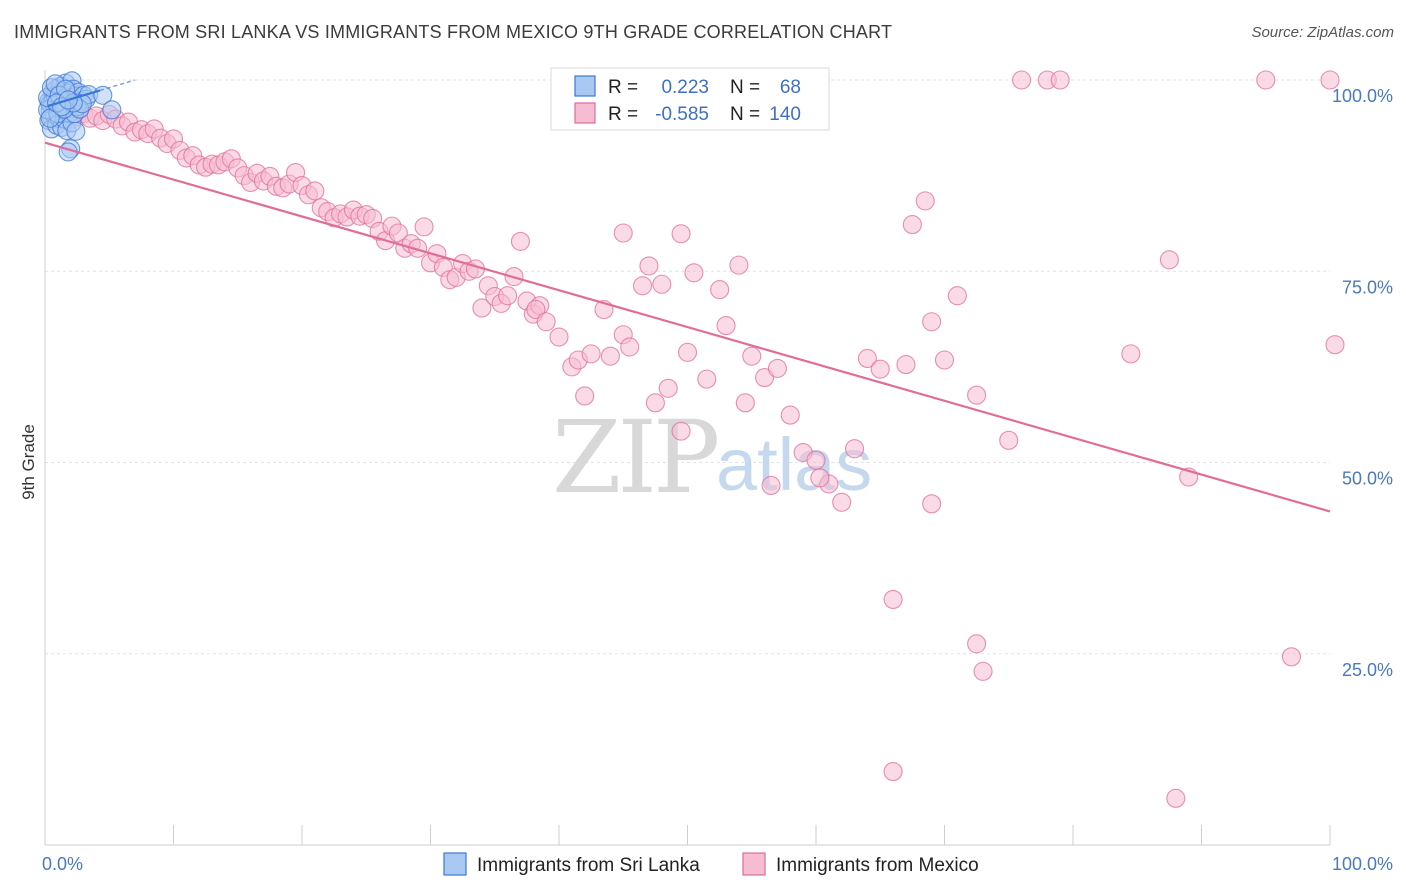  What do you see at coordinates (80, 116) in the screenshot?
I see `points-srilanka` at bounding box center [80, 116].